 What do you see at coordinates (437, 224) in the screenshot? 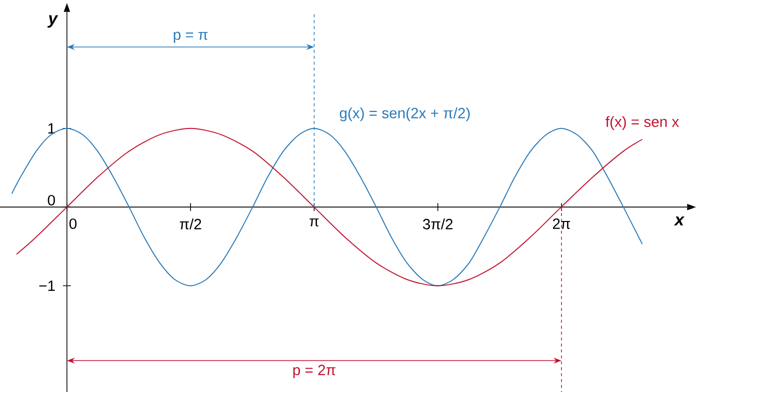
I see `x-tick-label: 3π/2` at bounding box center [437, 224].